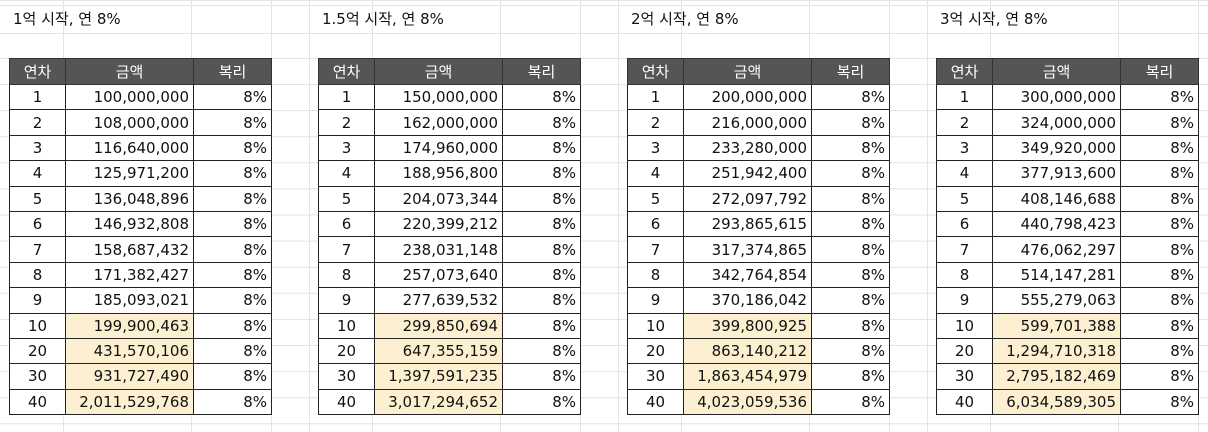 The image size is (1208, 432). I want to click on amount-cell: 6,034,589,305, so click(1056, 402).